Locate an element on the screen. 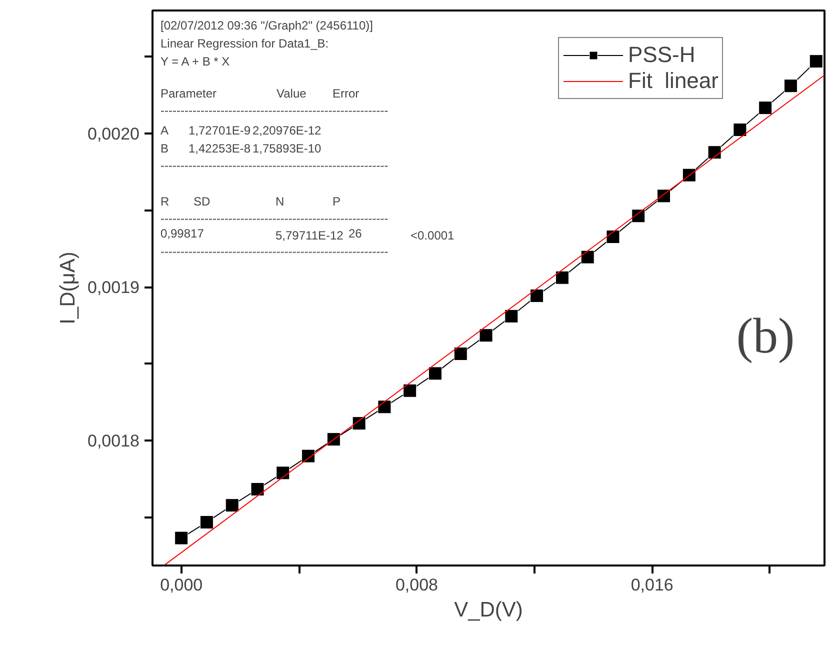 This screenshot has height=656, width=828. text: 0,99817 5,79711E-12 26 <0.0001 is located at coordinates (307, 234).